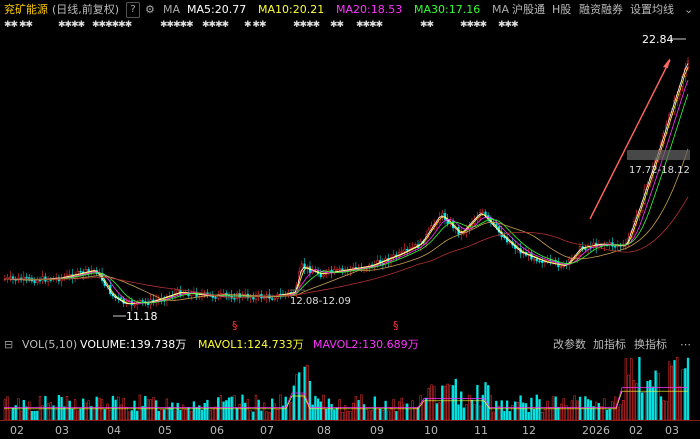 The image size is (700, 439). What do you see at coordinates (569, 344) in the screenshot?
I see `edit-params-button: 改参数` at bounding box center [569, 344].